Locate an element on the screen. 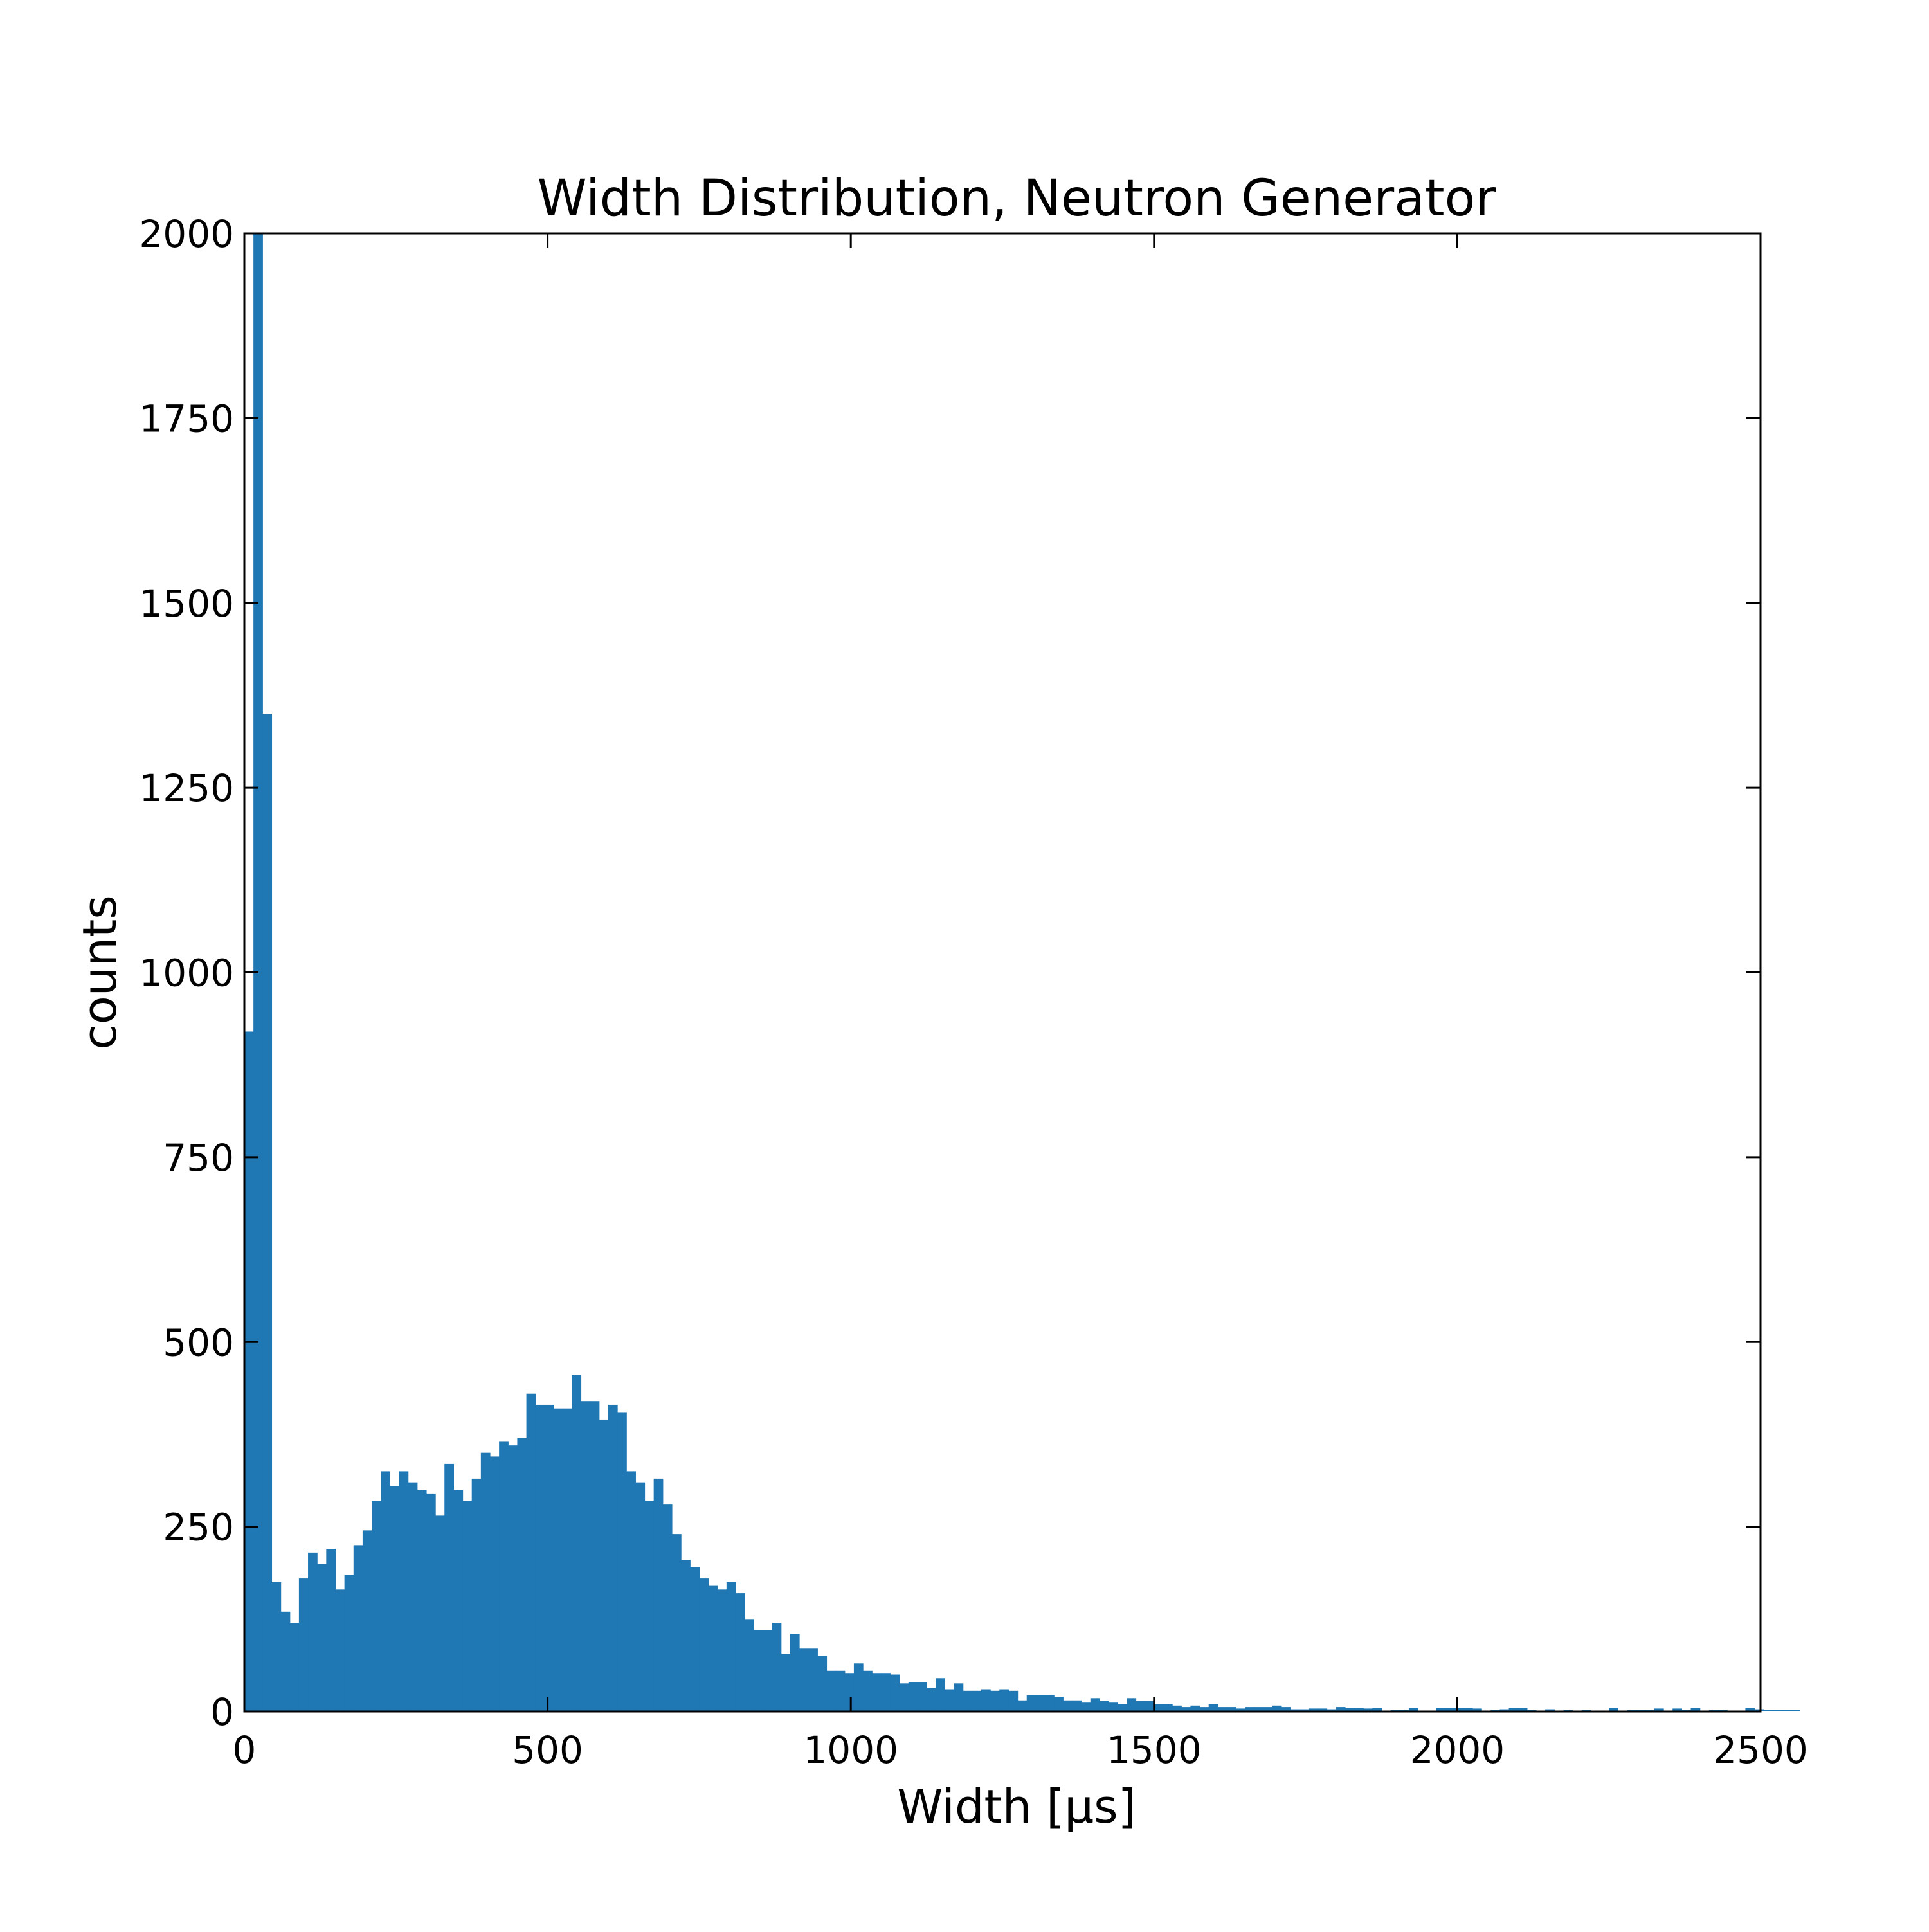  y-tick-label: 0 is located at coordinates (222, 1712).